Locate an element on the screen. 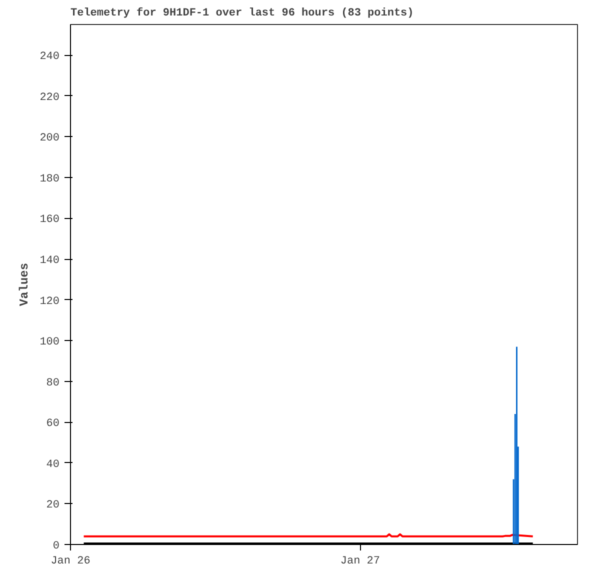  x-tick-label: Jan 27 is located at coordinates (360, 562).